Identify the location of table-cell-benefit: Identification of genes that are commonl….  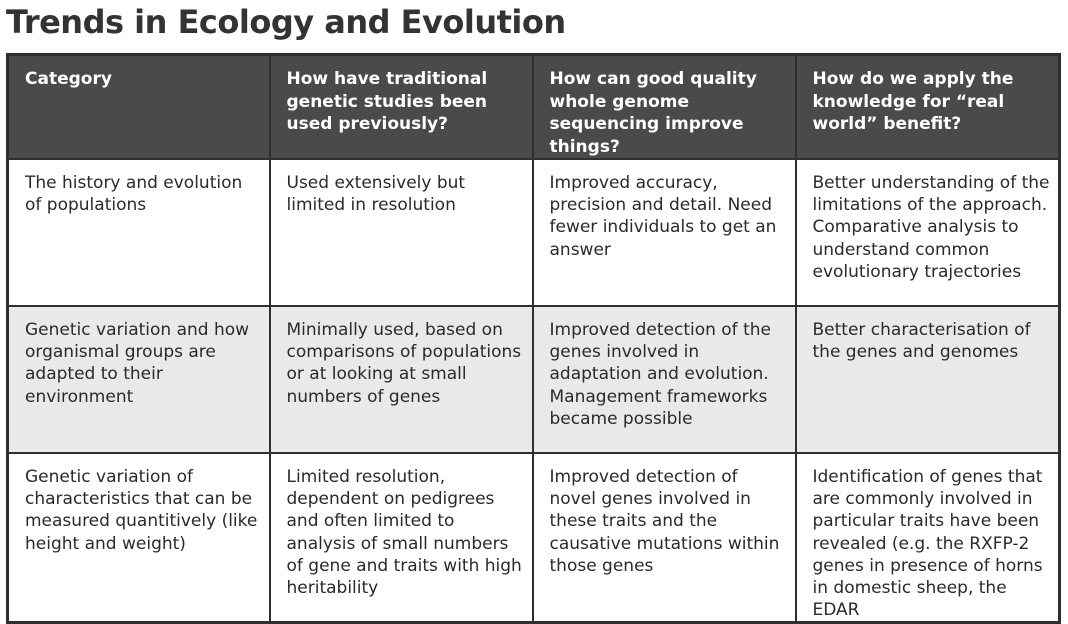
(927, 538).